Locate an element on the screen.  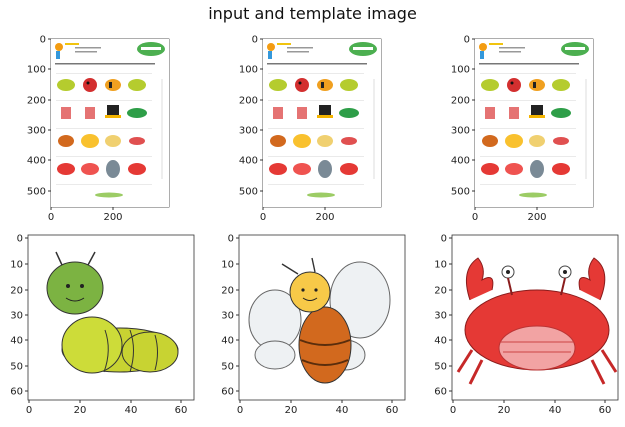
panel-crab is located at coordinates (535, 317).